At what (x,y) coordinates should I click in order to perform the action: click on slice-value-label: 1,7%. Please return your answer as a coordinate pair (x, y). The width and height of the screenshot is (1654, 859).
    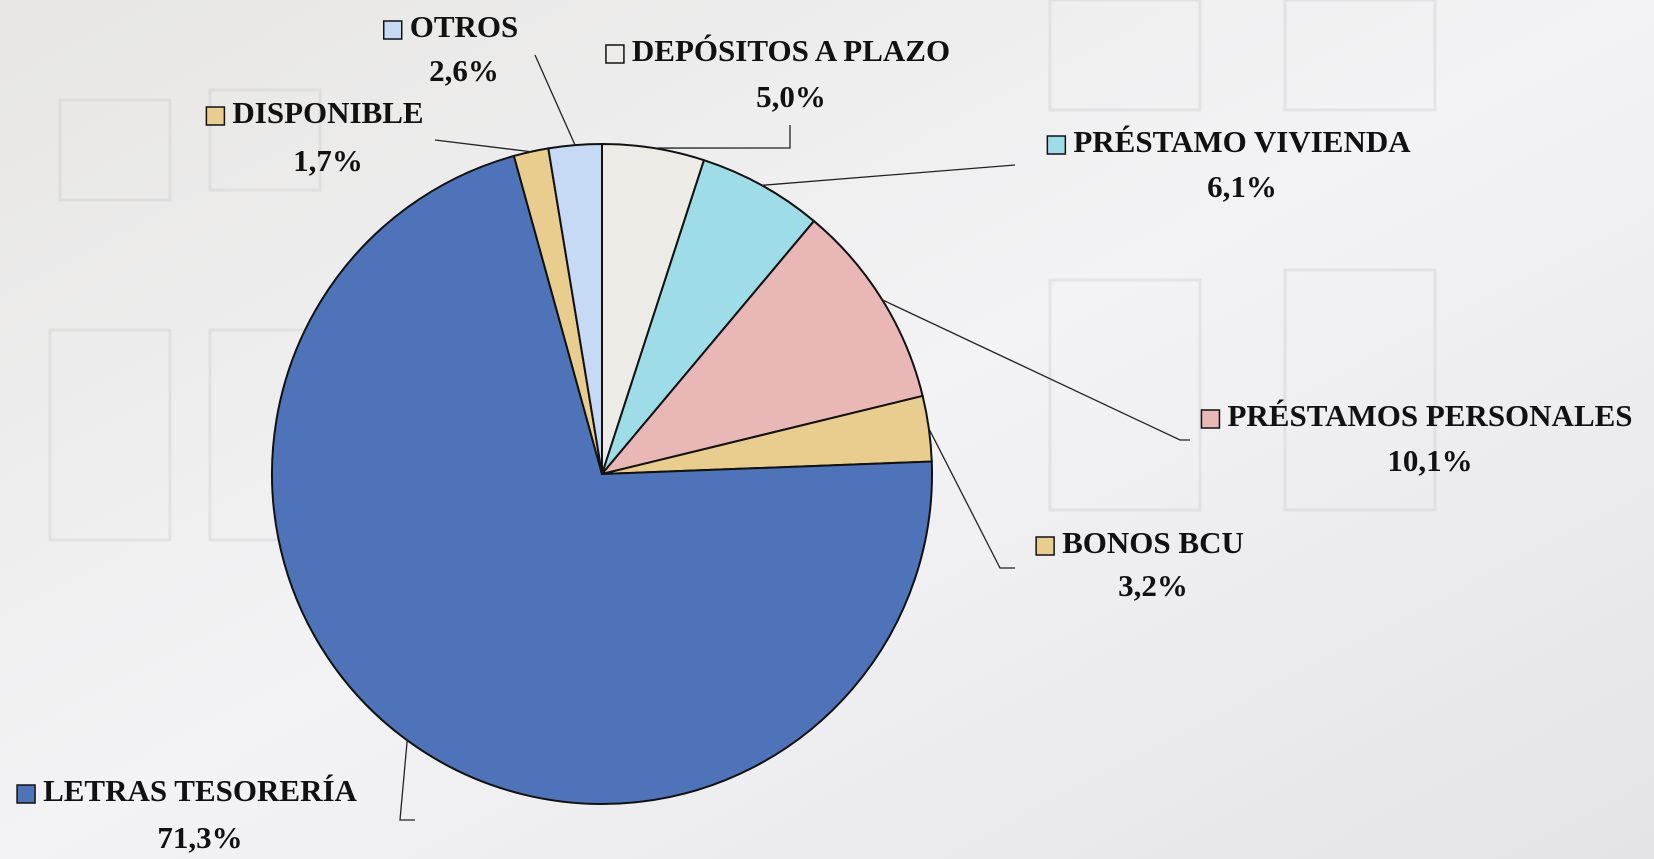
    Looking at the image, I should click on (328, 160).